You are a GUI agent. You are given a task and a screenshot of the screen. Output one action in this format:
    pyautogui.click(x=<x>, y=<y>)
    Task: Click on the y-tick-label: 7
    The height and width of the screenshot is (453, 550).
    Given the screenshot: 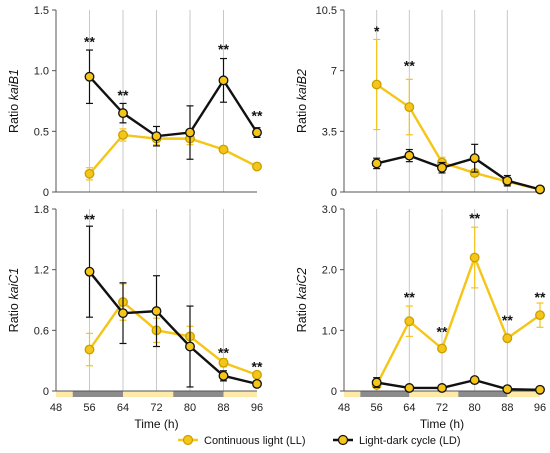 What is the action you would take?
    pyautogui.click(x=334, y=72)
    